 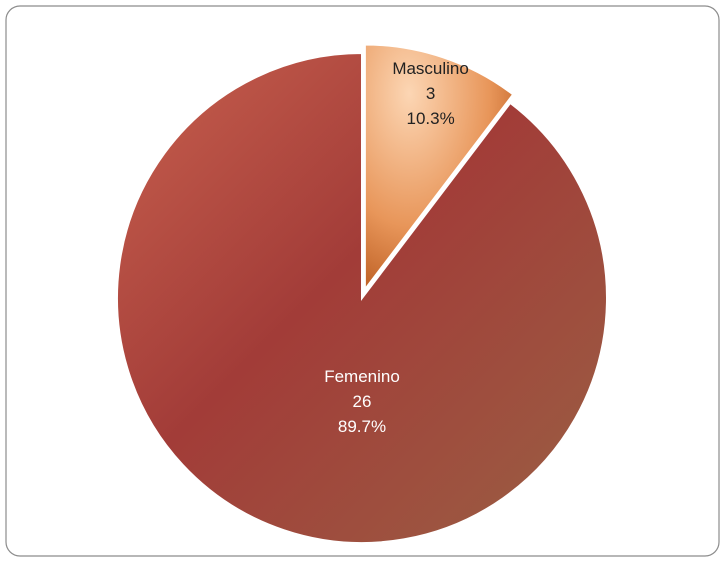 I want to click on slice-category-label: Femenino, so click(x=362, y=376).